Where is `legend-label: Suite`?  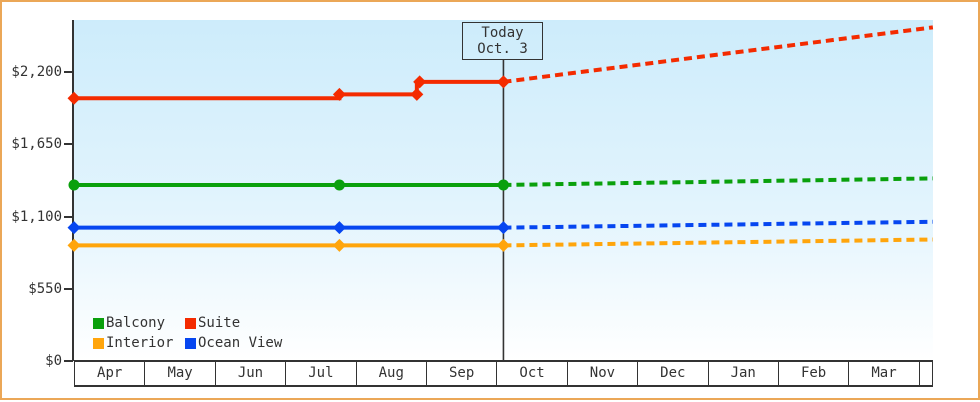
legend-label: Suite is located at coordinates (219, 323).